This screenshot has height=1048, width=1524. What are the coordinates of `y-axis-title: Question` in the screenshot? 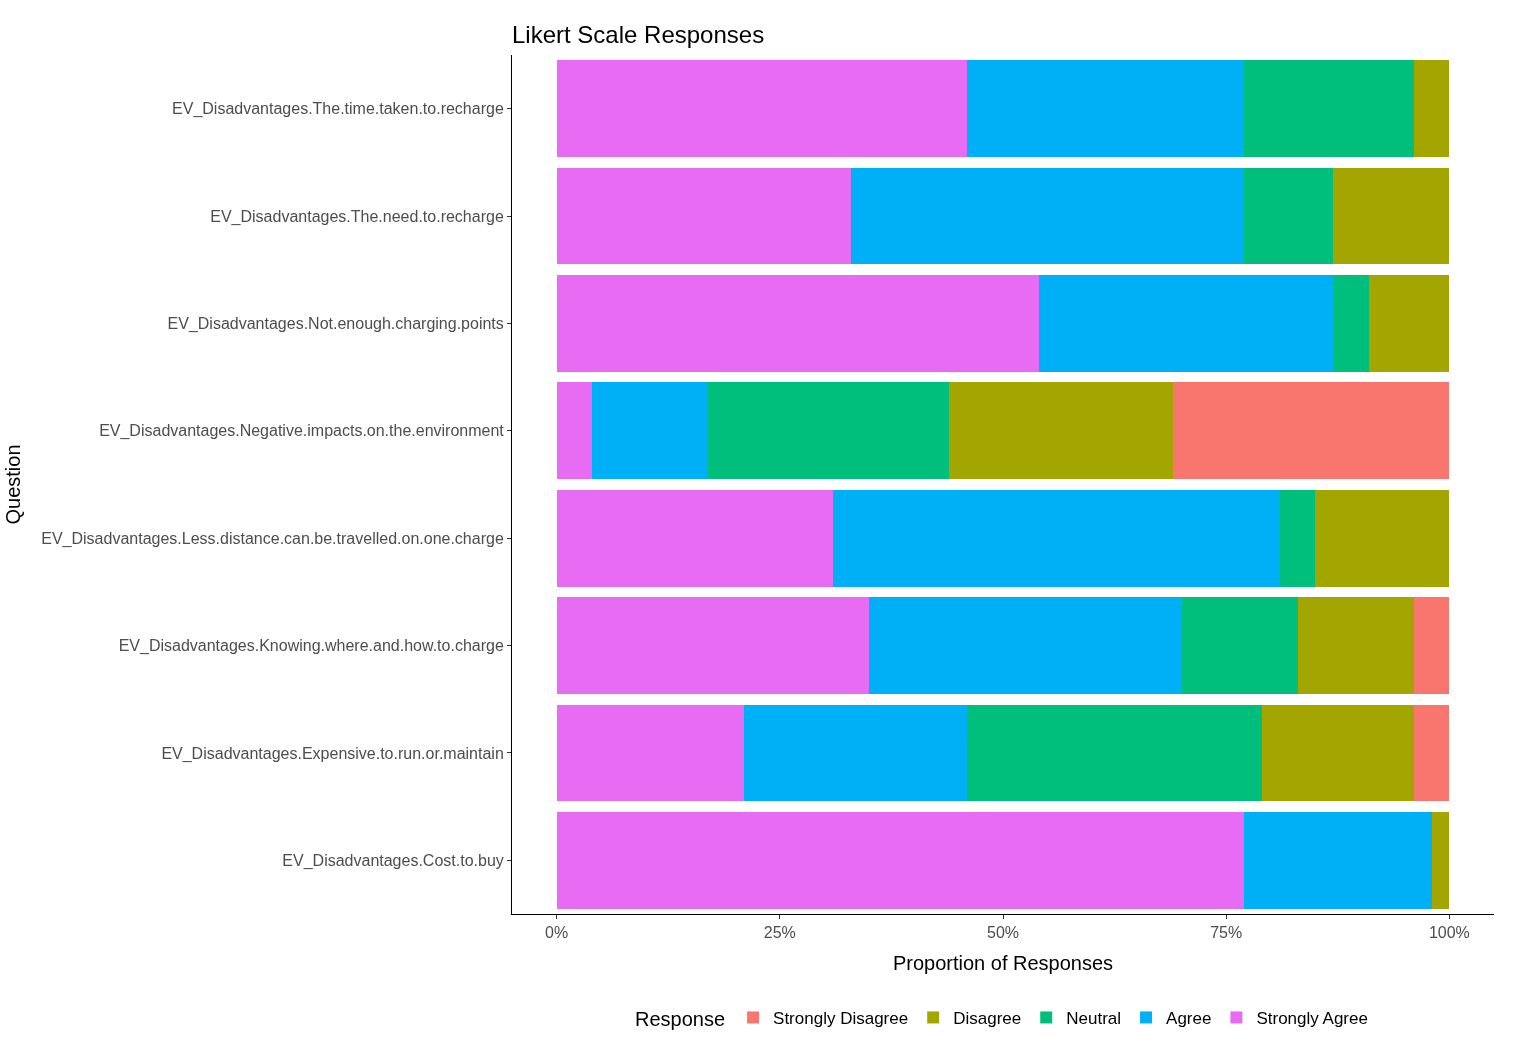 It's located at (12, 484).